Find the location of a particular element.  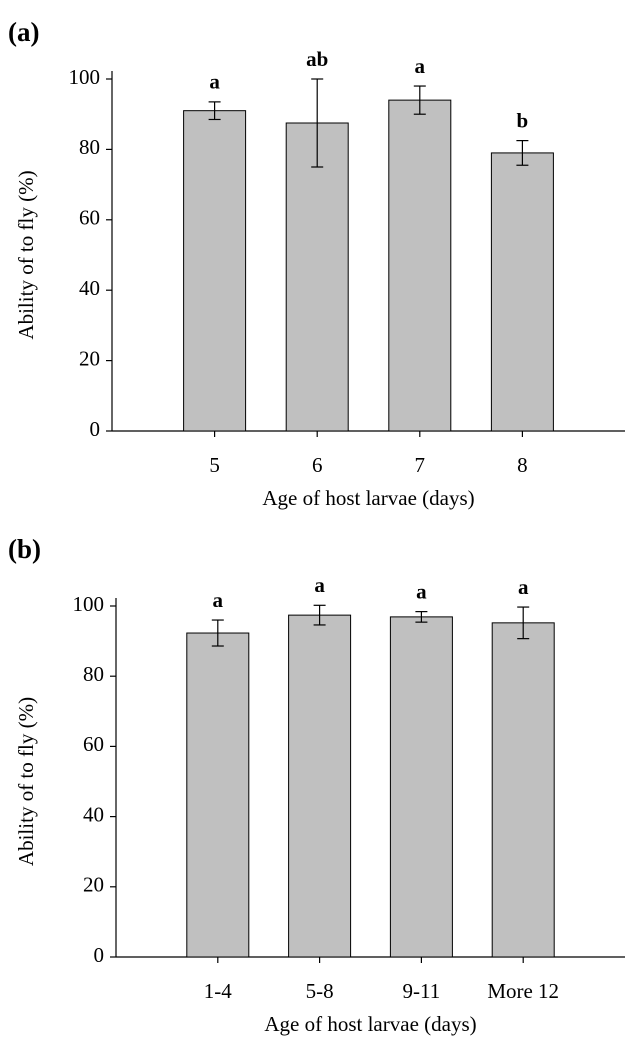

x-tick-label: 9-11 is located at coordinates (422, 991).